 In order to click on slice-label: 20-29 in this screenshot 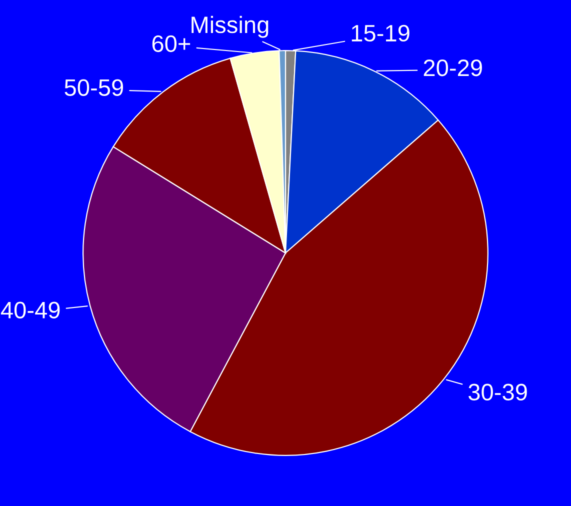, I will do `click(453, 67)`.